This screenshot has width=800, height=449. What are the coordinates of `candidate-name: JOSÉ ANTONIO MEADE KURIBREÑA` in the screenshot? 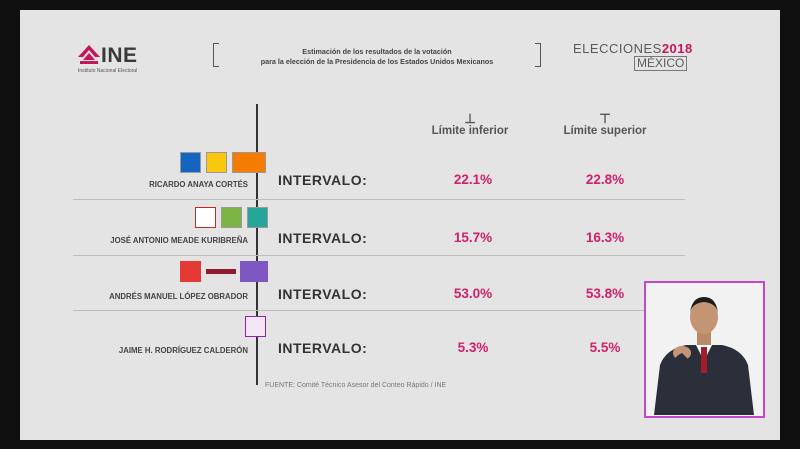 It's located at (179, 240).